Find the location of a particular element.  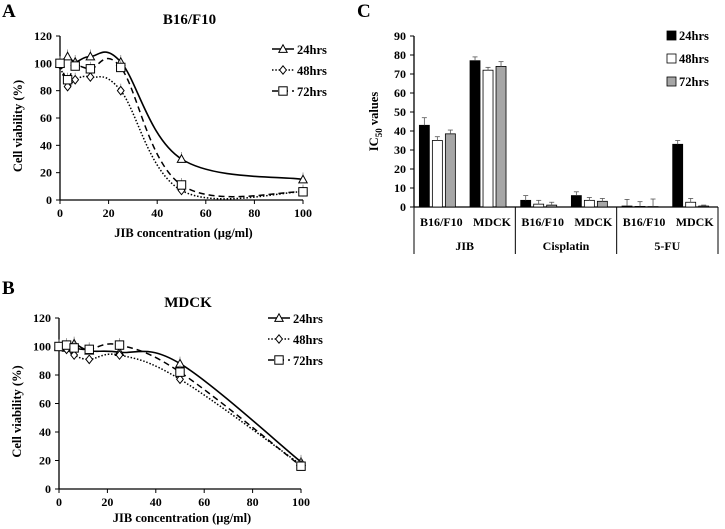

group-label: Cisplatin is located at coordinates (566, 246).